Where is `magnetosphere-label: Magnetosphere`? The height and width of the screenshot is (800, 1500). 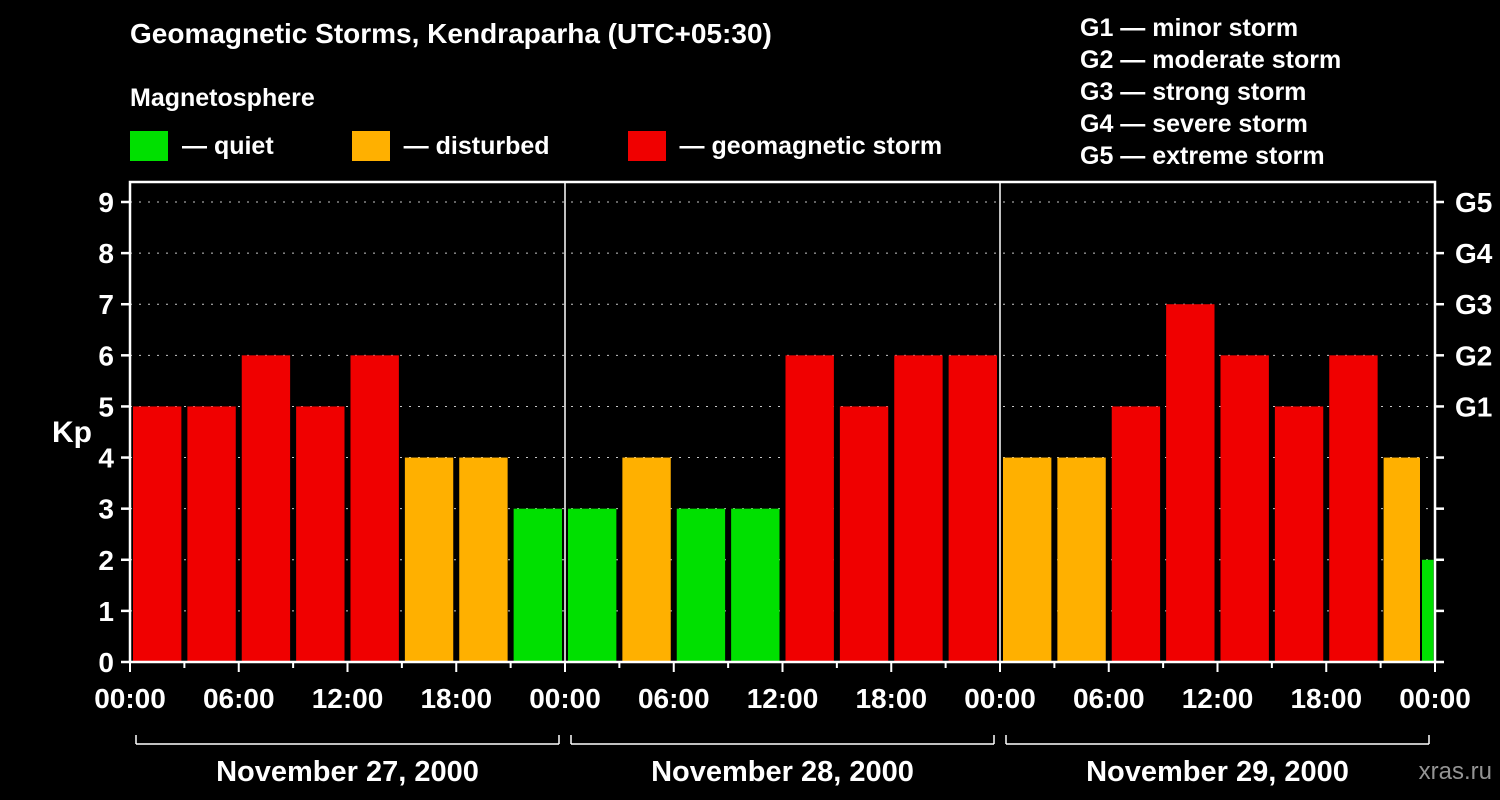 magnetosphere-label: Magnetosphere is located at coordinates (222, 98).